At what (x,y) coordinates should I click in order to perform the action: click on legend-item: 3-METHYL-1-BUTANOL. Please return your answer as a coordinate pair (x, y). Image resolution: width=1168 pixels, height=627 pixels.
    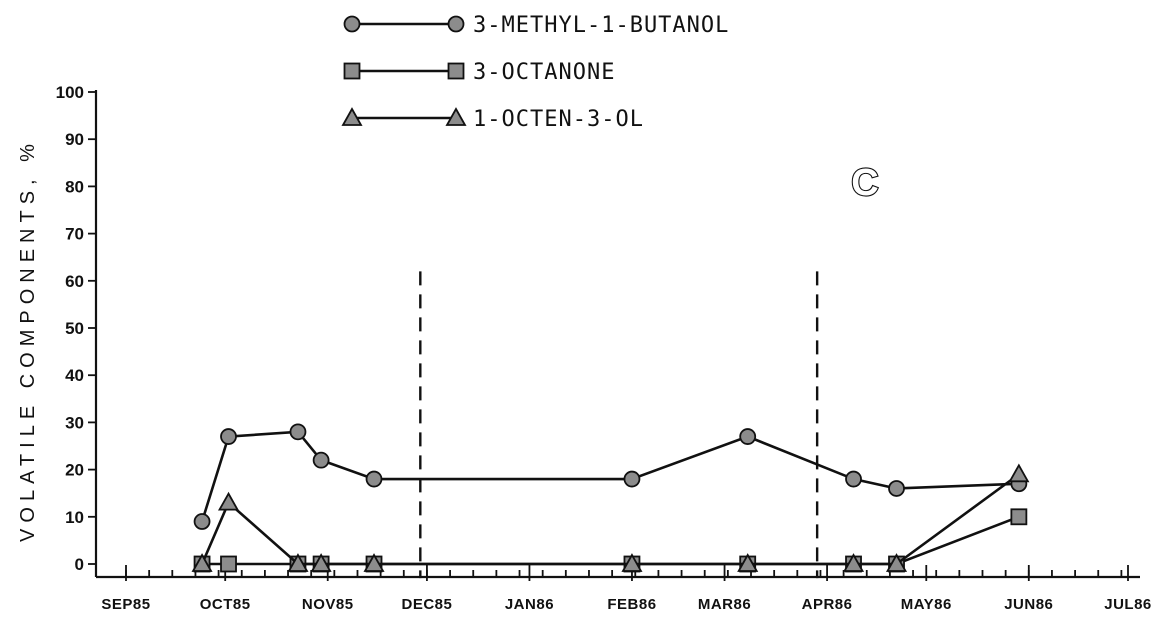
    Looking at the image, I should click on (536, 25).